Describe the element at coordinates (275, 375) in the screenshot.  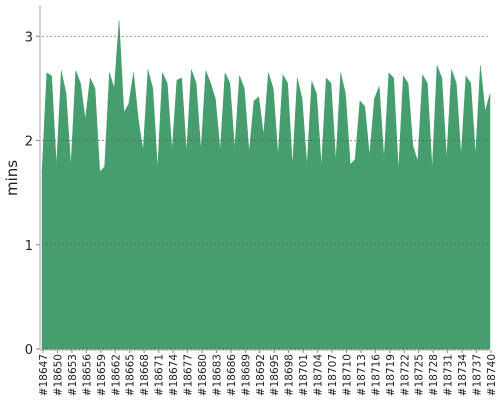
I see `x-tick-label: #18695` at that location.